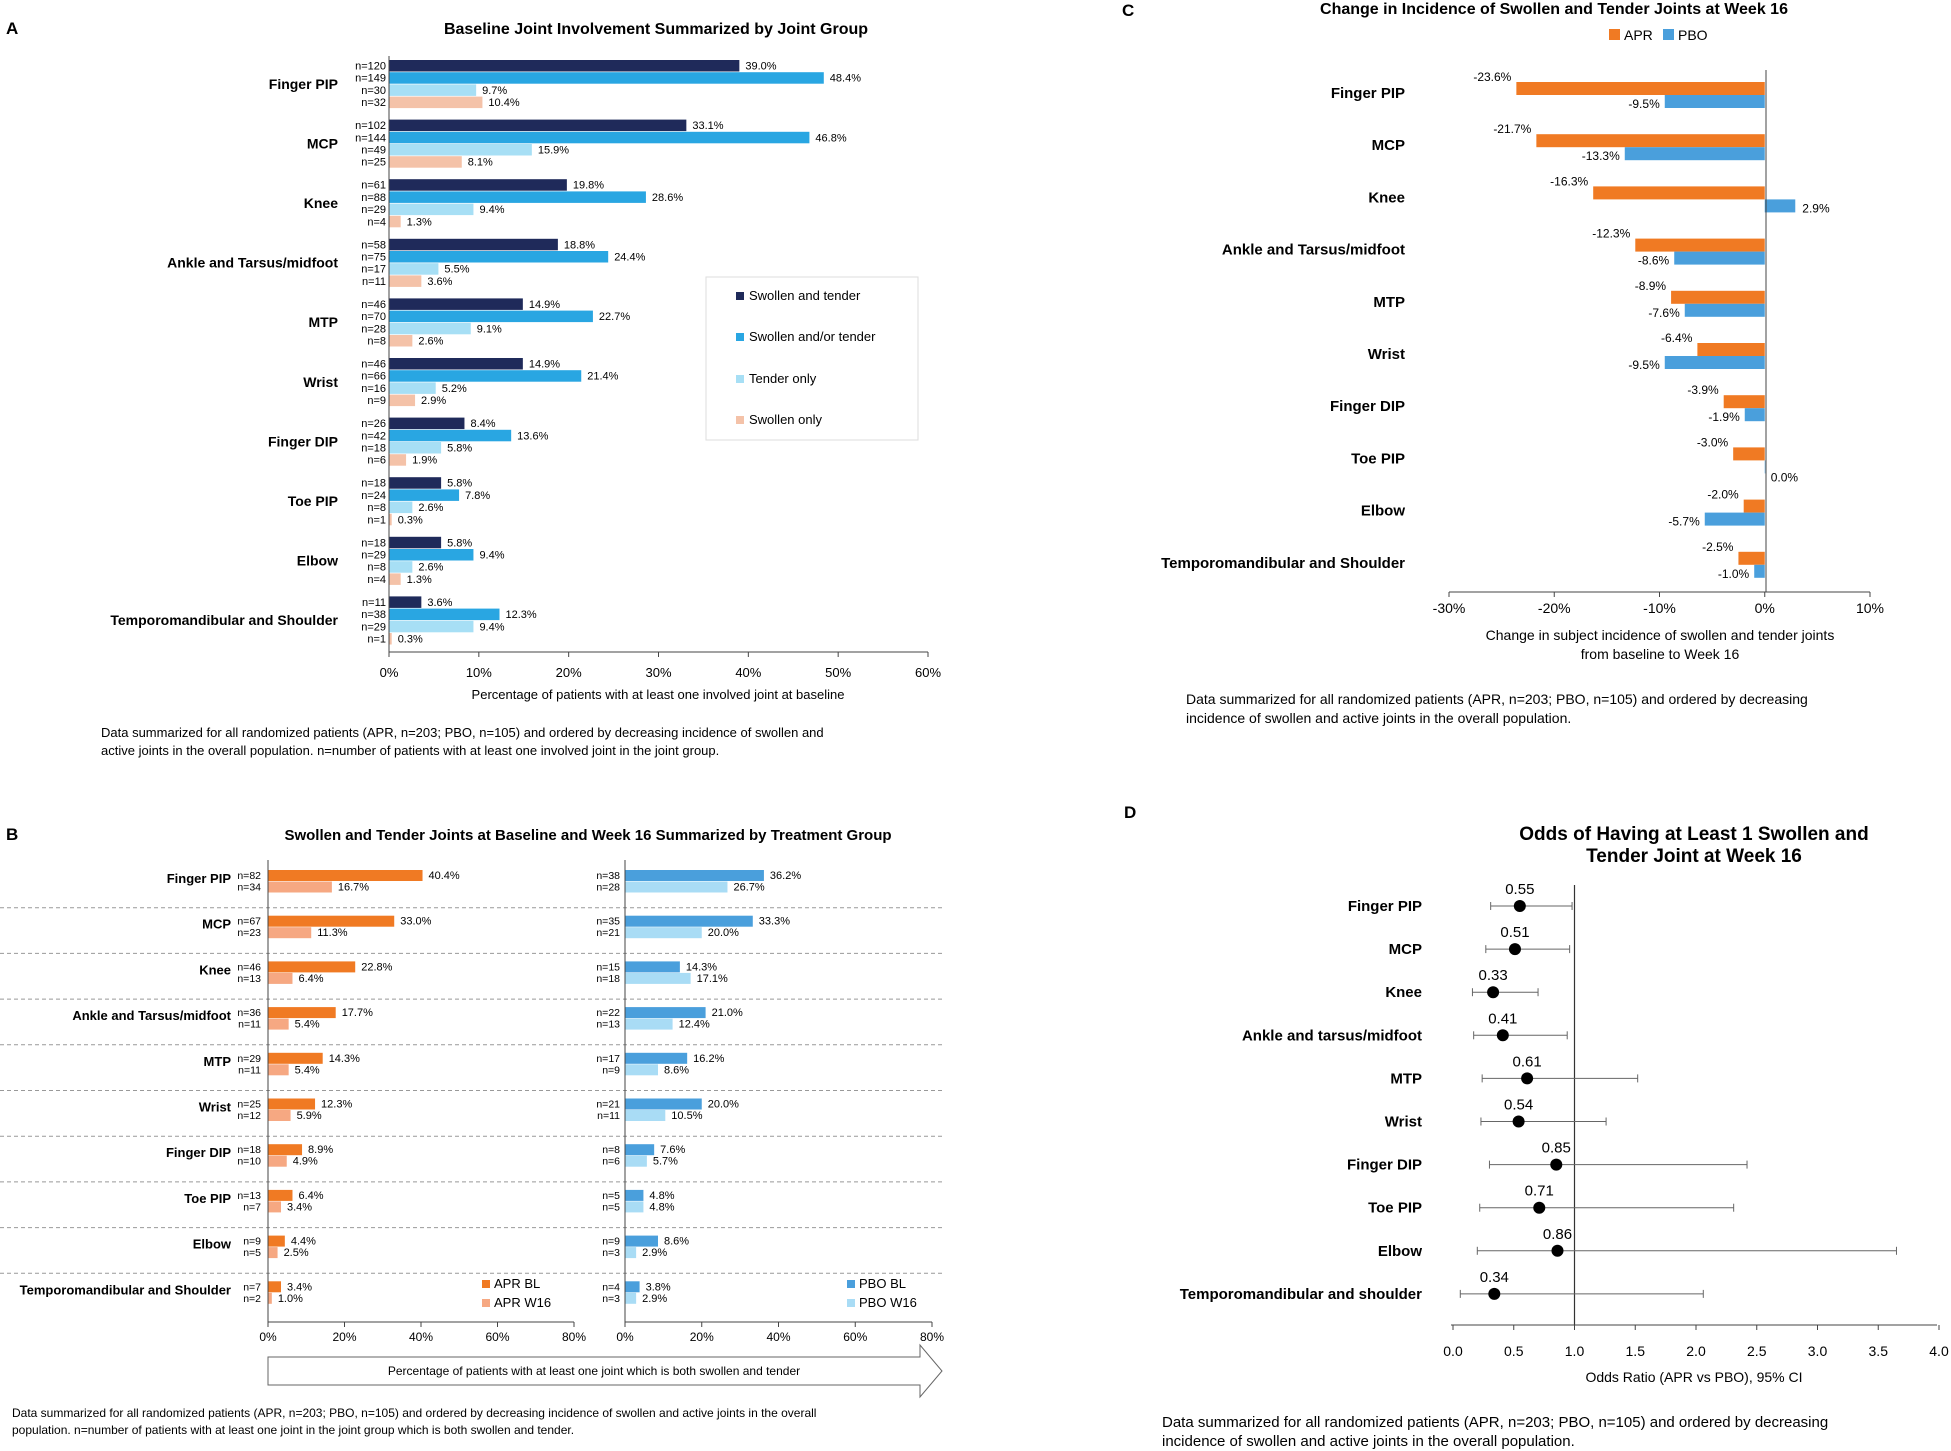 The height and width of the screenshot is (1451, 1951). Describe the element at coordinates (774, 922) in the screenshot. I see `b-value-label: 33.3%` at that location.